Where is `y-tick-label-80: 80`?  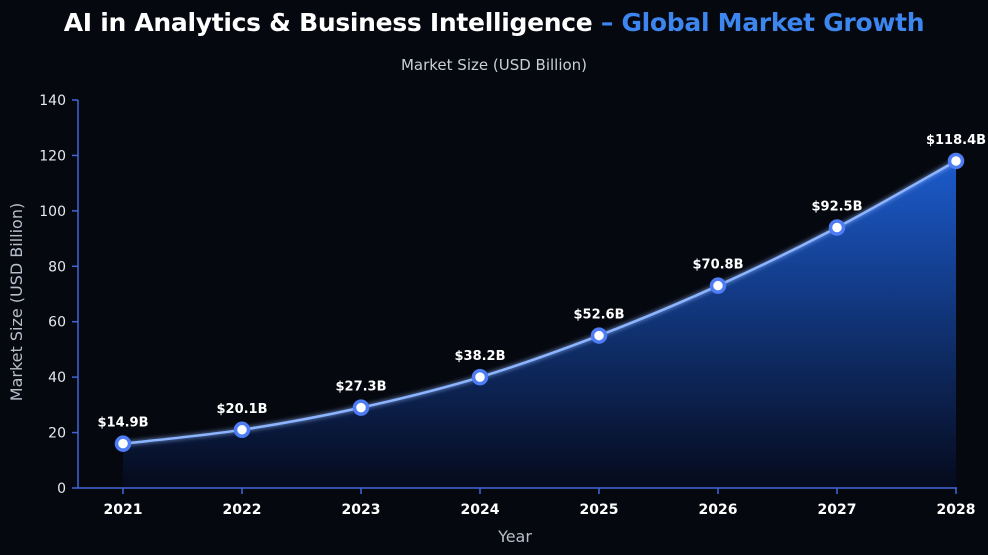
y-tick-label-80: 80 is located at coordinates (57, 267).